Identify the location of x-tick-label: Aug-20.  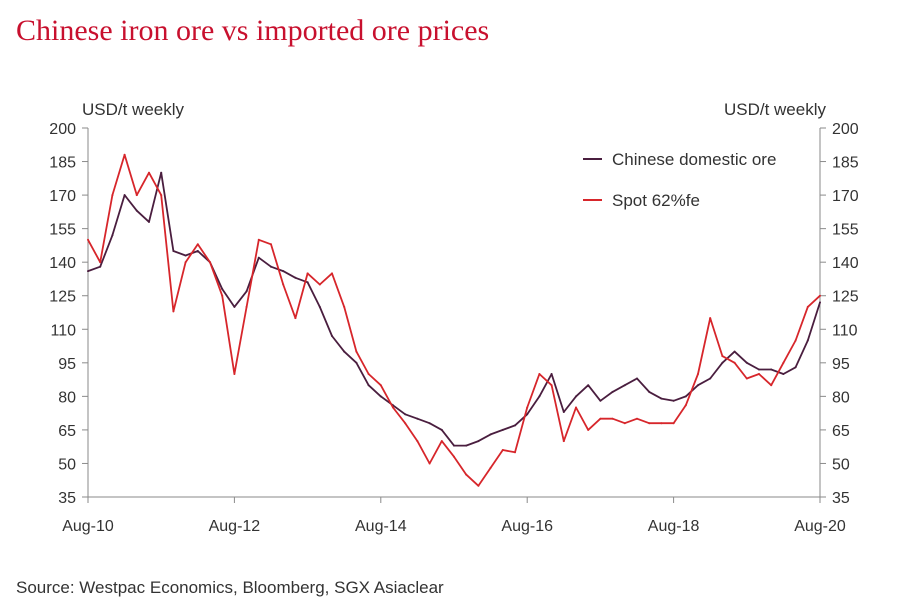
(820, 526).